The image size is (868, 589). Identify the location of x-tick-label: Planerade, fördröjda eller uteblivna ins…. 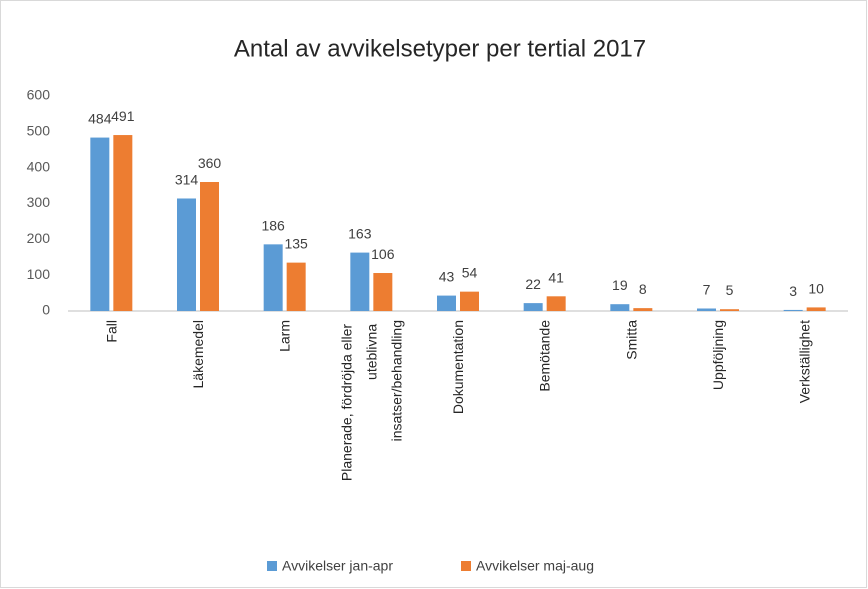
(371, 400).